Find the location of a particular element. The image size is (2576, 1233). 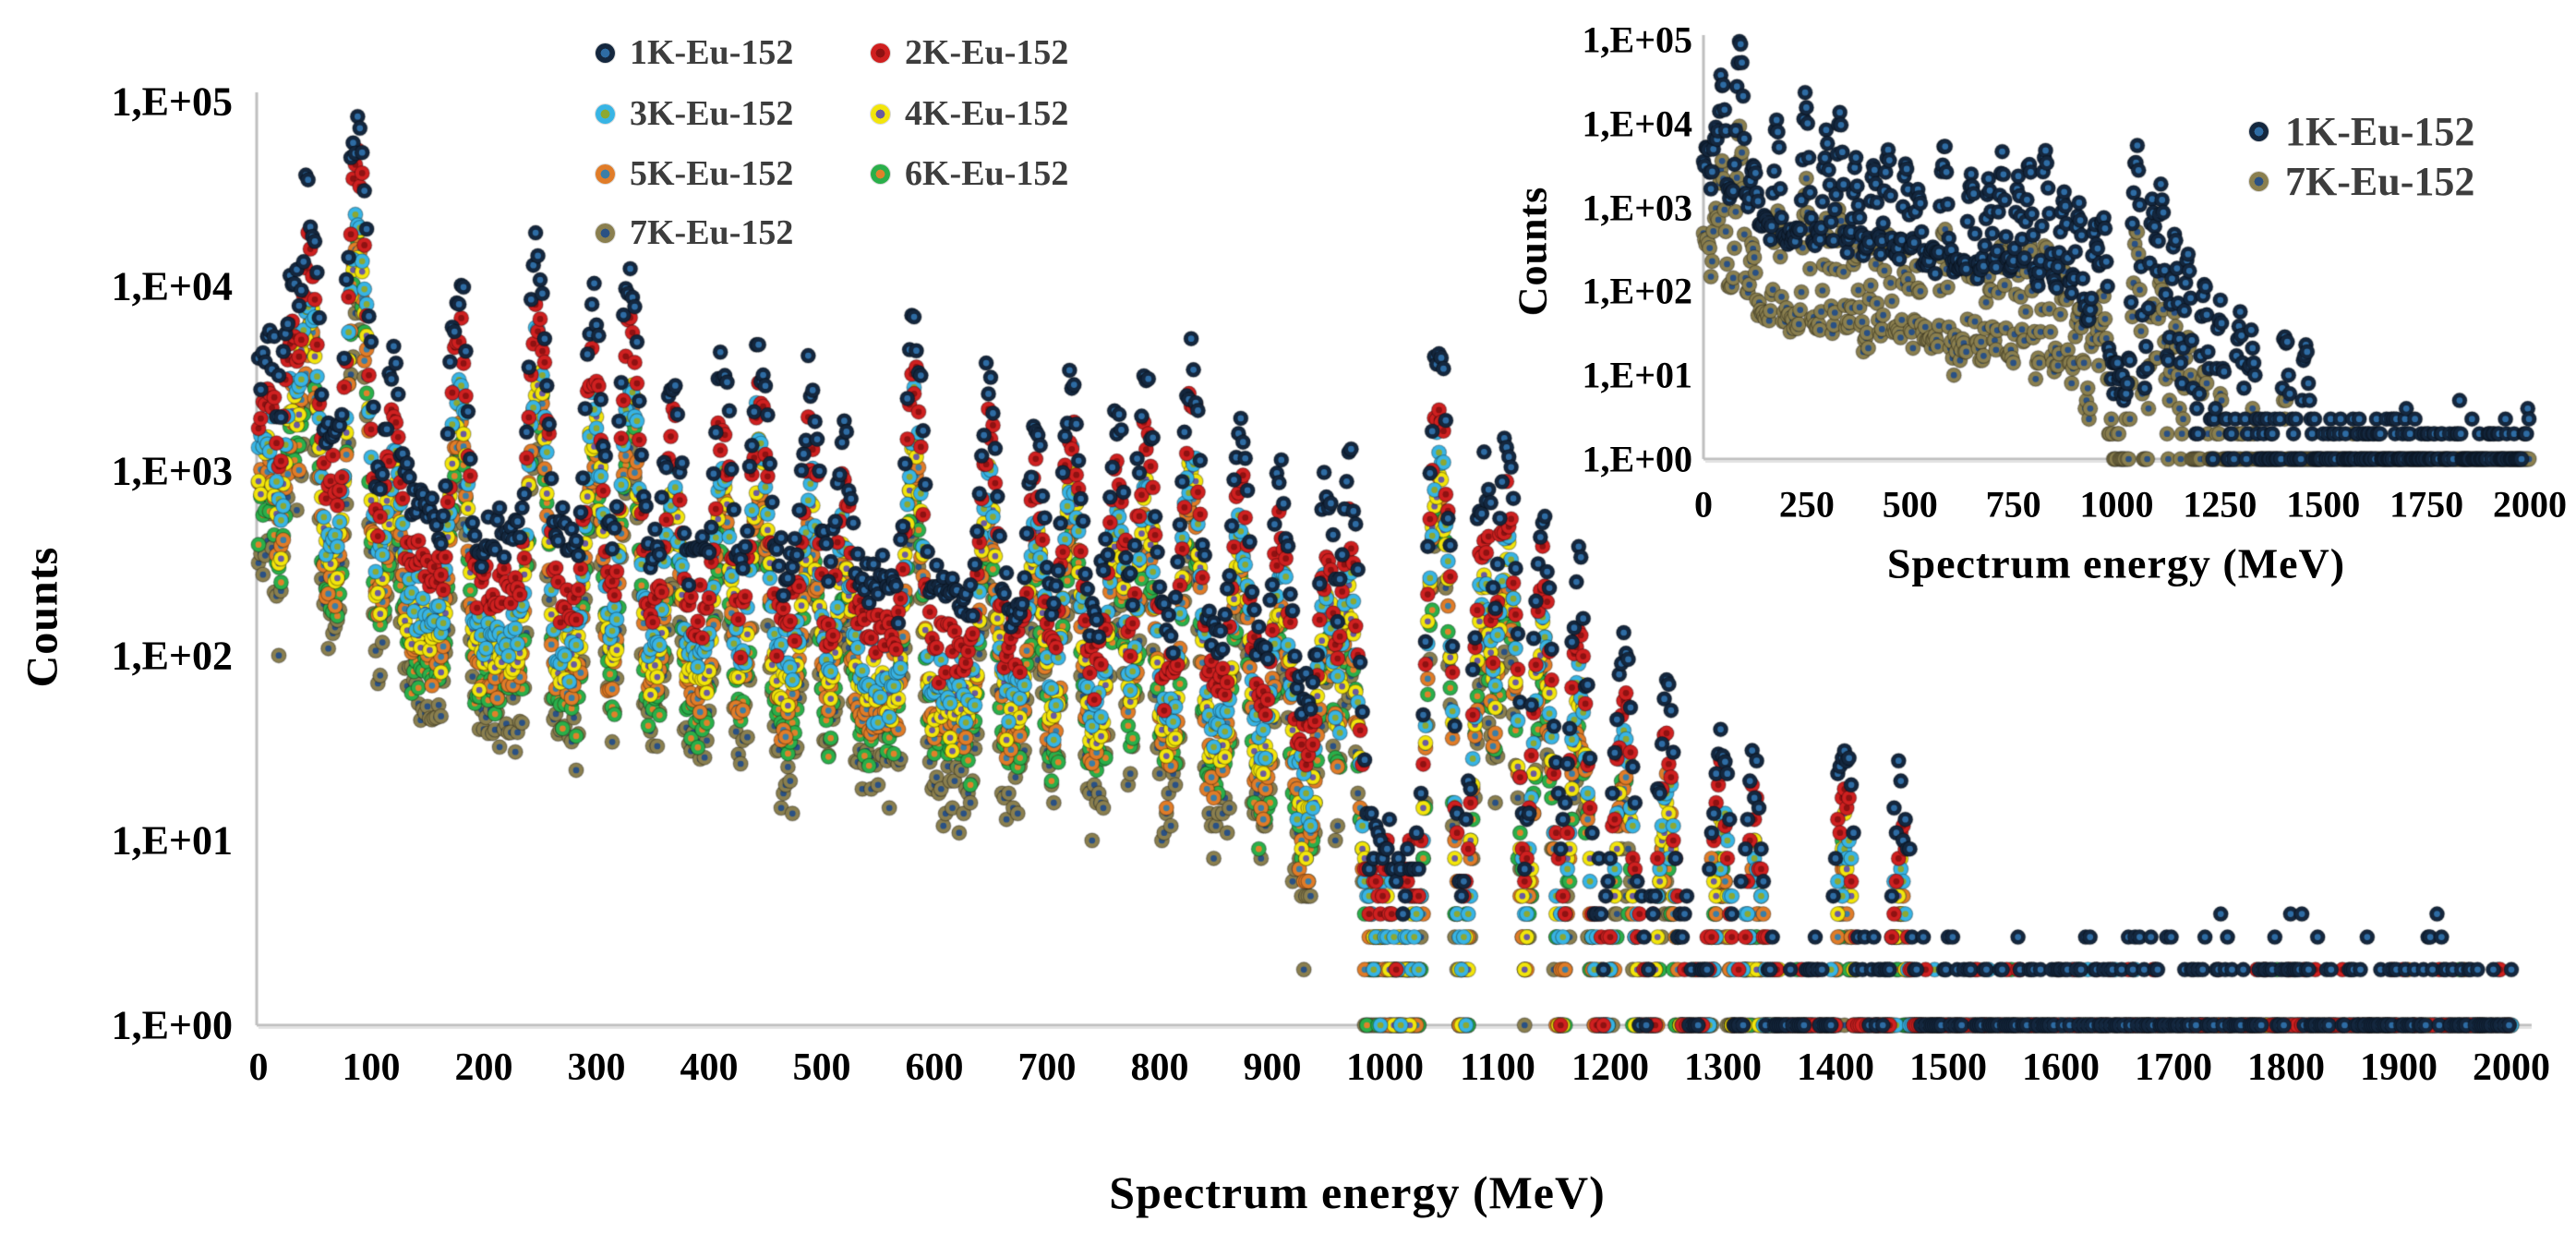

inset-legend-item-7k: 7K-Eu-152 is located at coordinates (2362, 181).